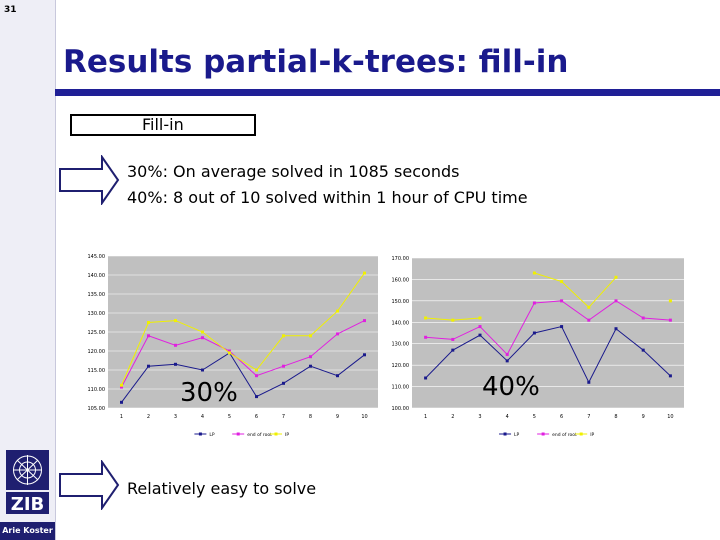 The height and width of the screenshot is (540, 720). What do you see at coordinates (27, 531) in the screenshot?
I see `author-label: Arie Koster` at bounding box center [27, 531].